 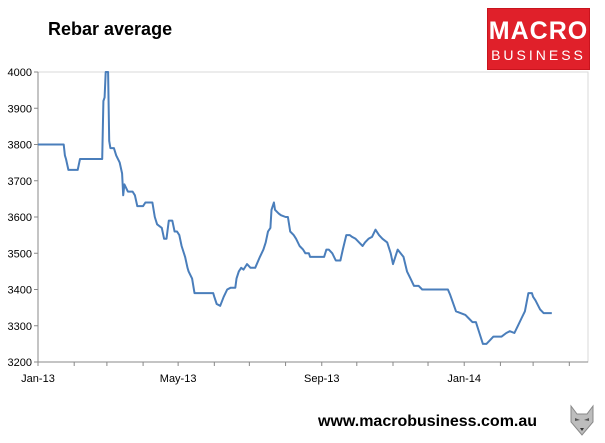 What do you see at coordinates (20, 218) in the screenshot?
I see `y-tick-label: 3600` at bounding box center [20, 218].